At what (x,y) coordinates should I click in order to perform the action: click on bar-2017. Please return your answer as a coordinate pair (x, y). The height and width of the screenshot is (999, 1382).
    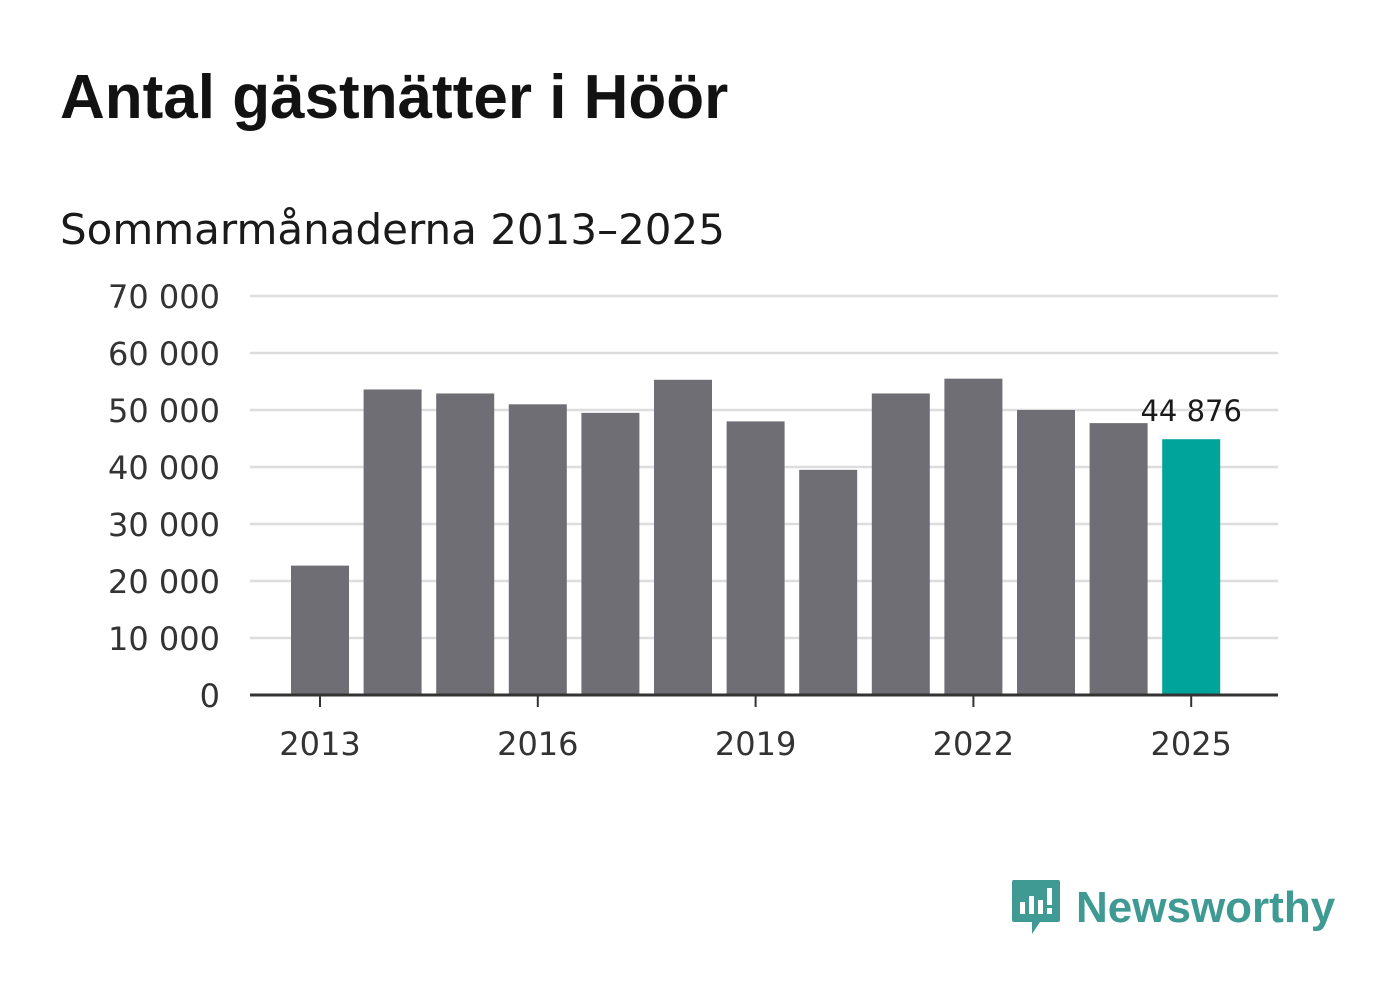
    Looking at the image, I should click on (610, 553).